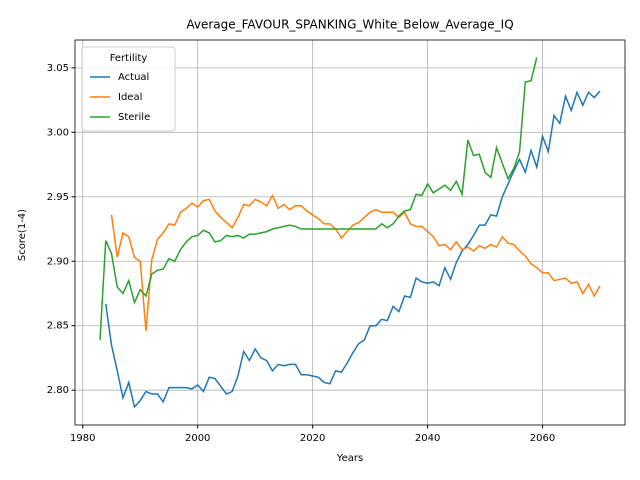 The image size is (640, 480). What do you see at coordinates (58, 261) in the screenshot?
I see `y-tick-label: 2.90` at bounding box center [58, 261].